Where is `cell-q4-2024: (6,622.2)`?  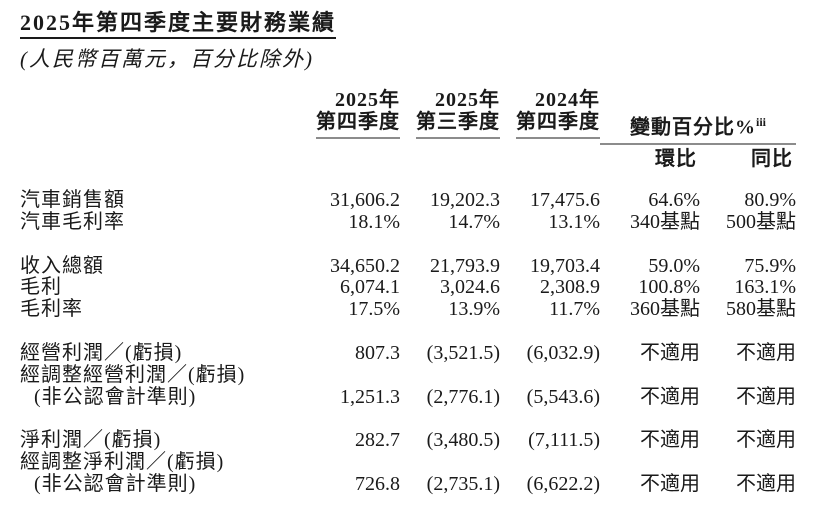
cell-q4-2024: (6,622.2) is located at coordinates (563, 484).